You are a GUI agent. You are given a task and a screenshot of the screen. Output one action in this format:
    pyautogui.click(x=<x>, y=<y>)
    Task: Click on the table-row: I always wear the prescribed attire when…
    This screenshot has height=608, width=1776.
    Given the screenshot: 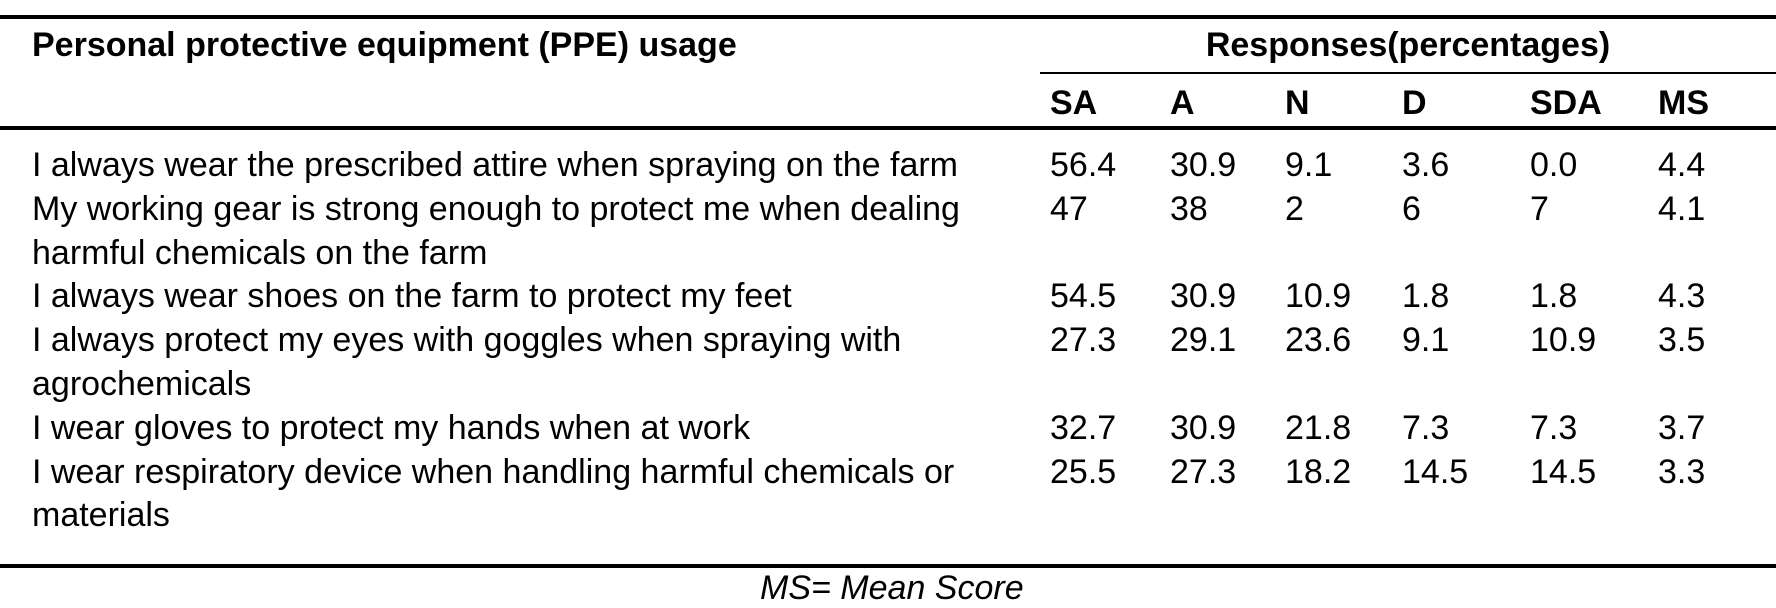 What is the action you would take?
    pyautogui.click(x=888, y=166)
    